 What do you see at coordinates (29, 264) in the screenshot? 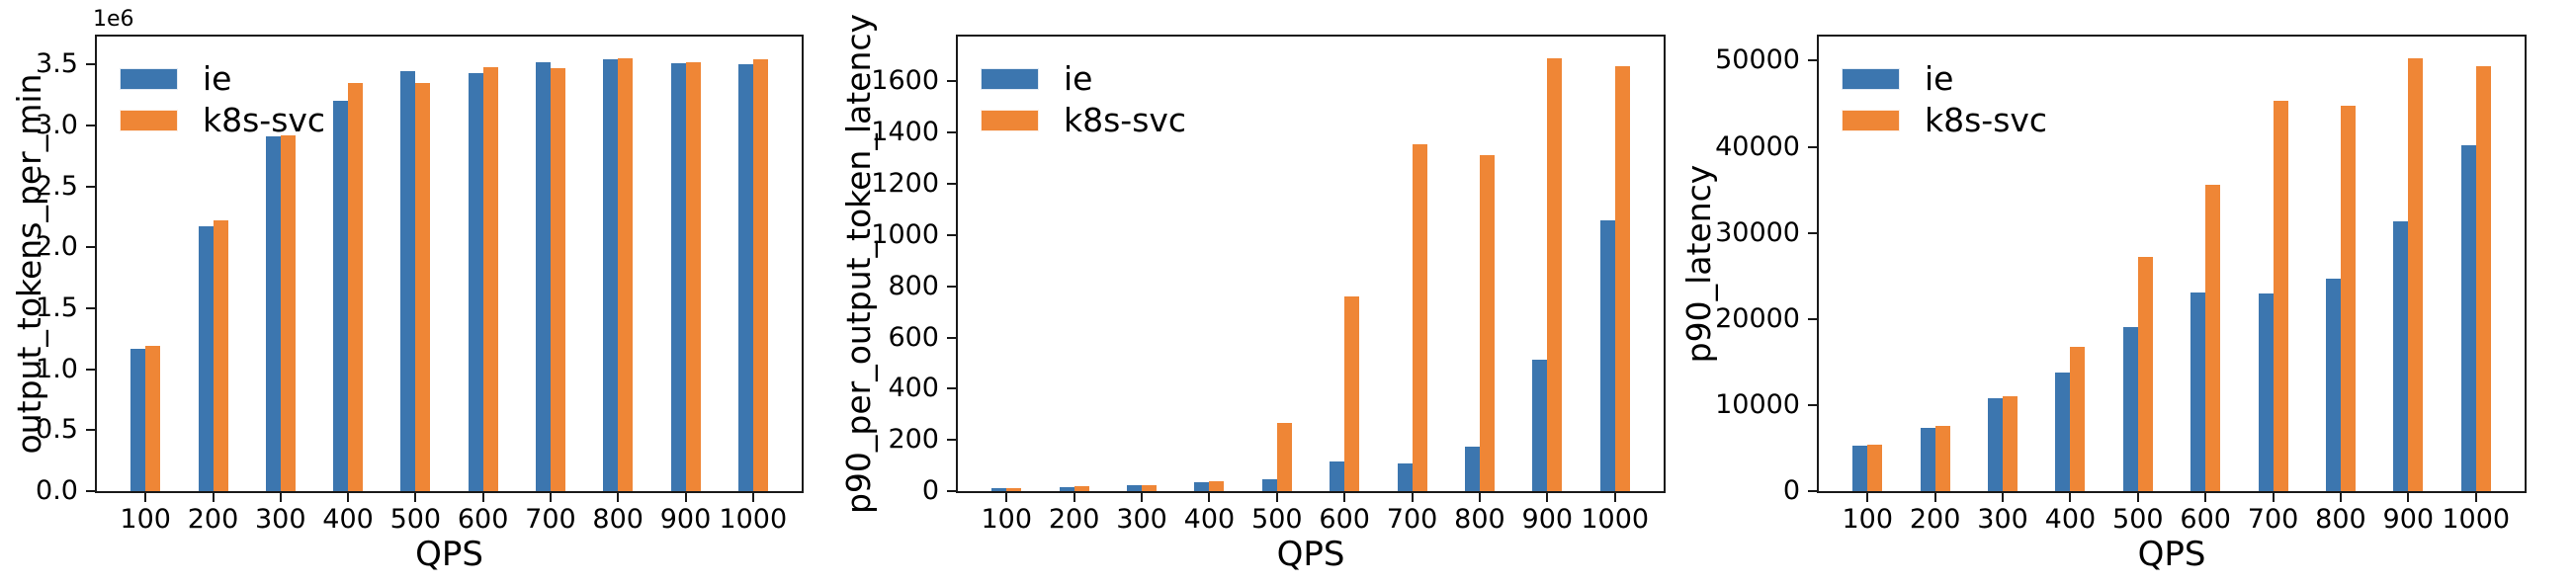
I see `y-axis-label: output_tokens_per_min` at bounding box center [29, 264].